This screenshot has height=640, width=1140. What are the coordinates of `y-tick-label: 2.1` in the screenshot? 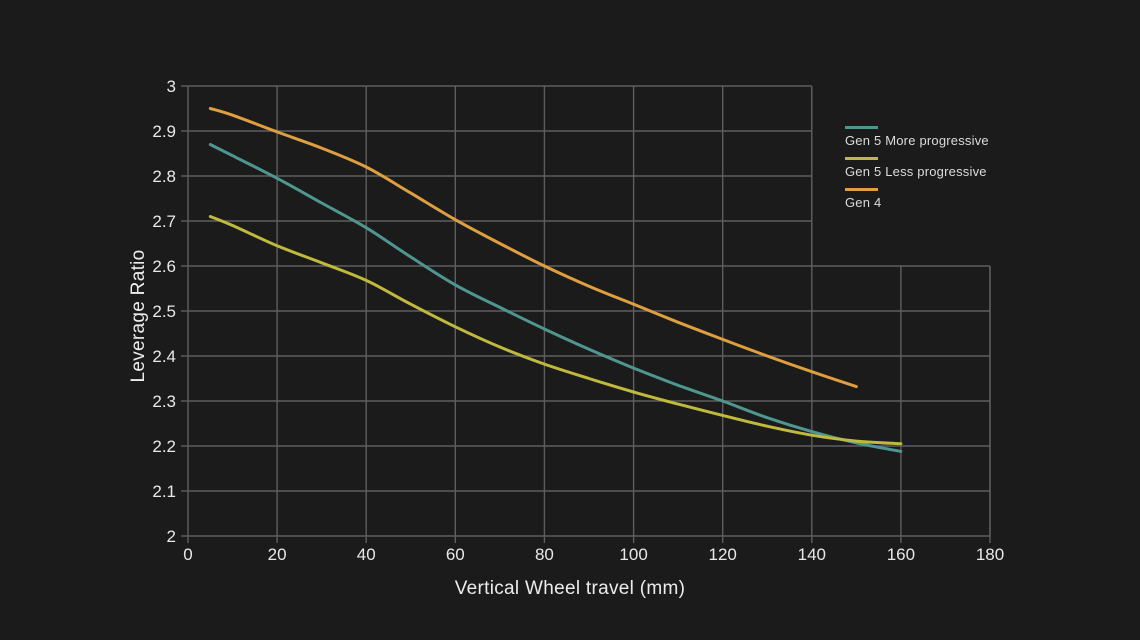 It's located at (164, 491).